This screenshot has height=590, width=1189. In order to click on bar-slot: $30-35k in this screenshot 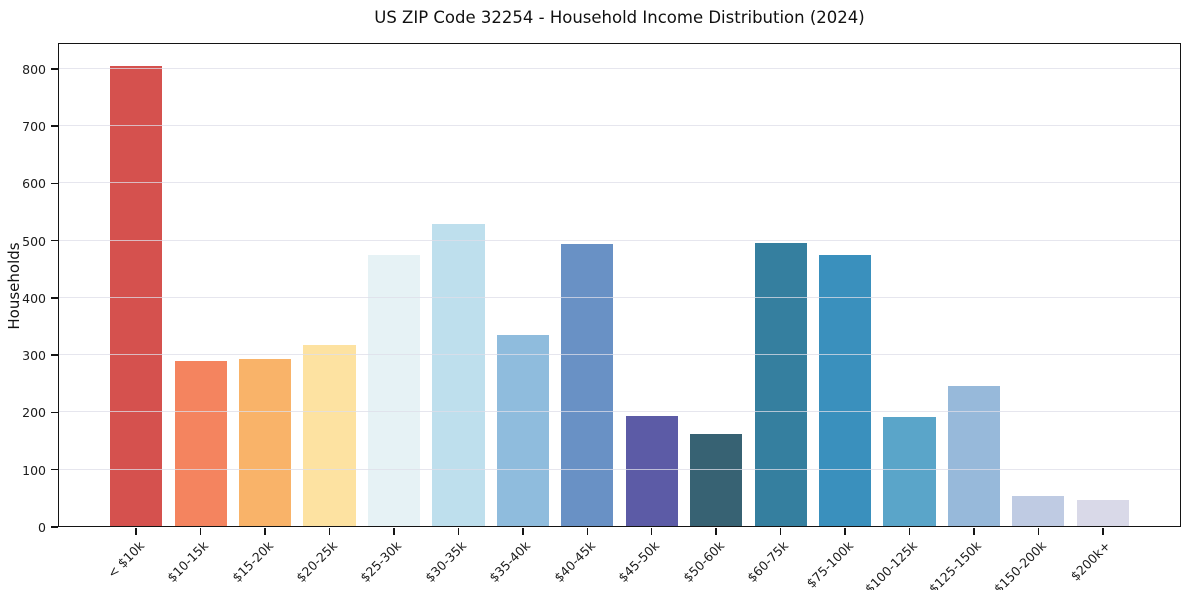, I will do `click(456, 314)`.